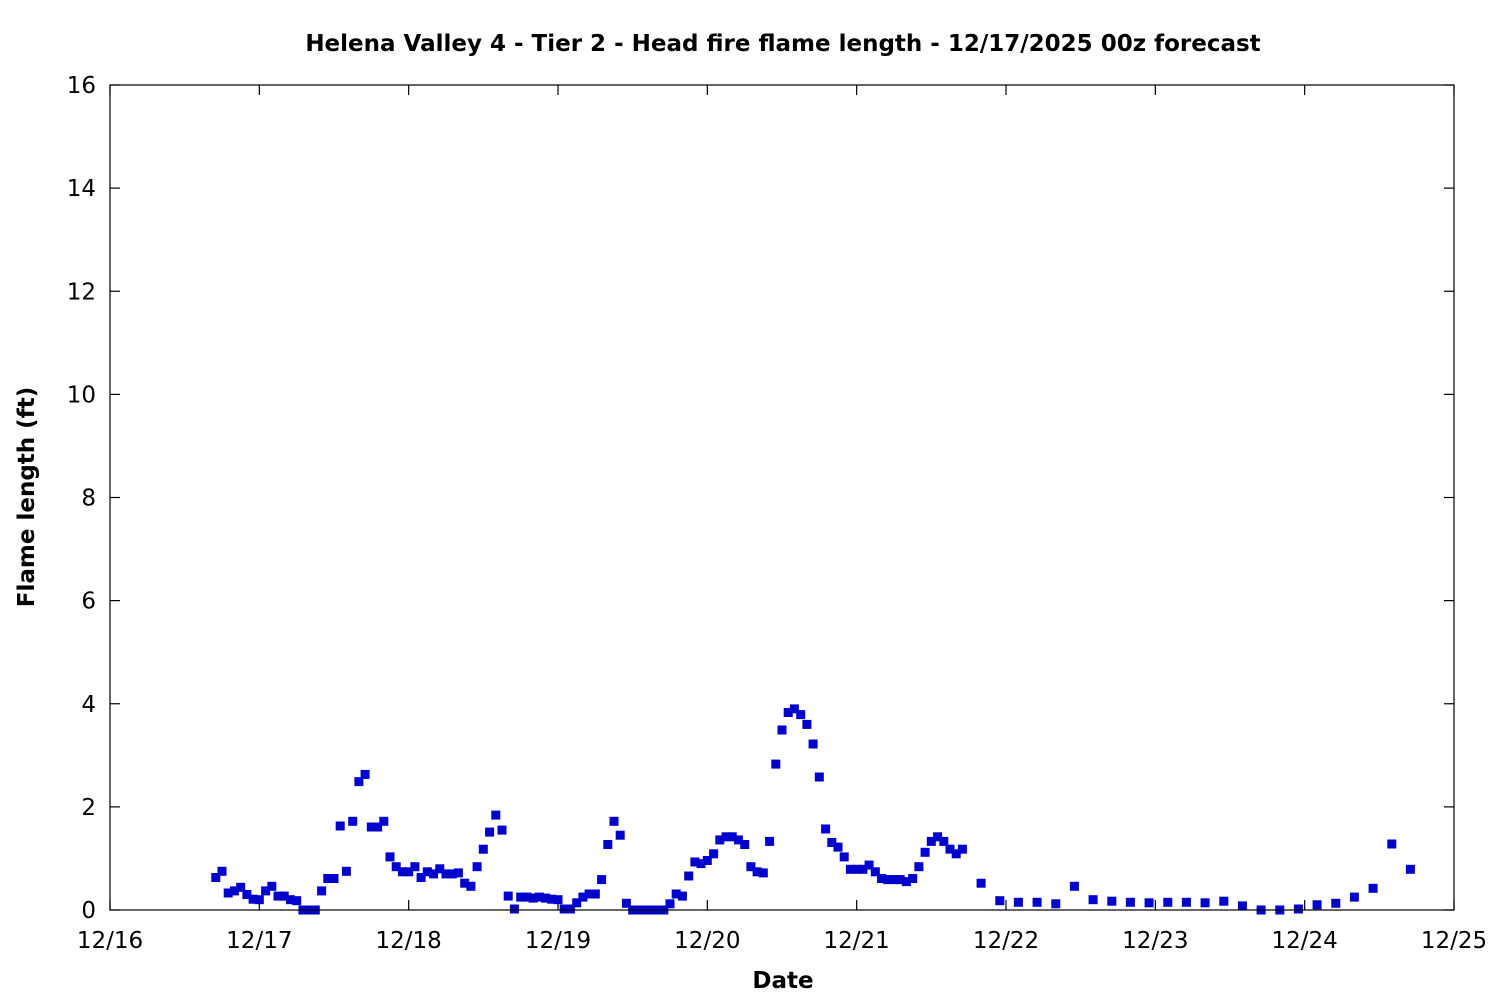 Image resolution: width=1500 pixels, height=1000 pixels. Describe the element at coordinates (707, 941) in the screenshot. I see `x-tick-label: 12/20` at that location.